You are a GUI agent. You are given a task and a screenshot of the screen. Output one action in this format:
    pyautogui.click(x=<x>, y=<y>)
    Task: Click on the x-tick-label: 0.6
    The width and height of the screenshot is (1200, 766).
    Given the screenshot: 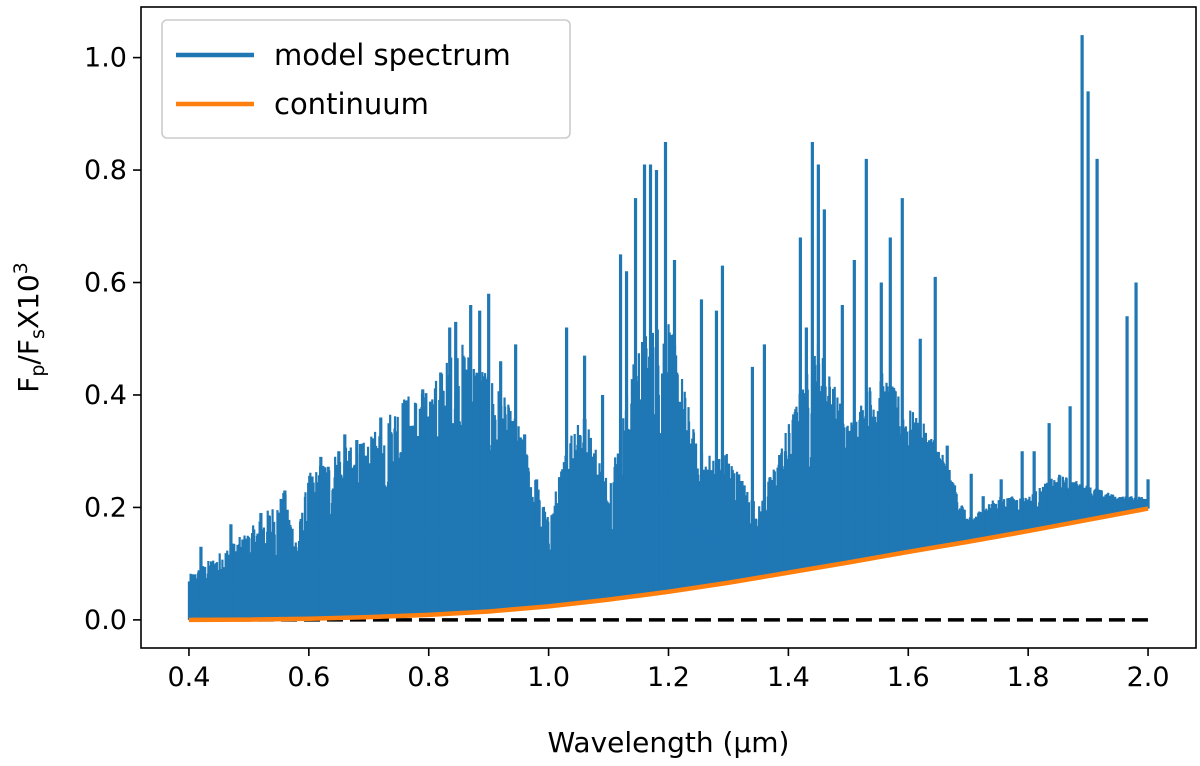 What is the action you would take?
    pyautogui.click(x=308, y=677)
    